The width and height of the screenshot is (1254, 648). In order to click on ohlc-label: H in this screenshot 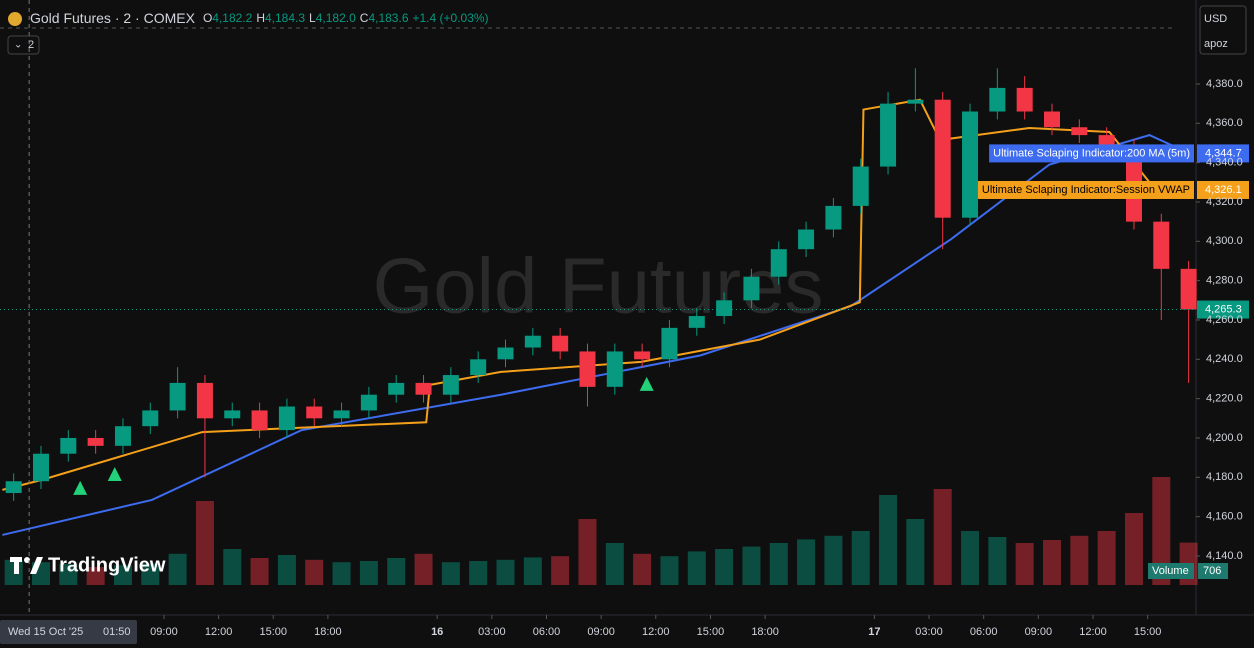, I will do `click(260, 18)`.